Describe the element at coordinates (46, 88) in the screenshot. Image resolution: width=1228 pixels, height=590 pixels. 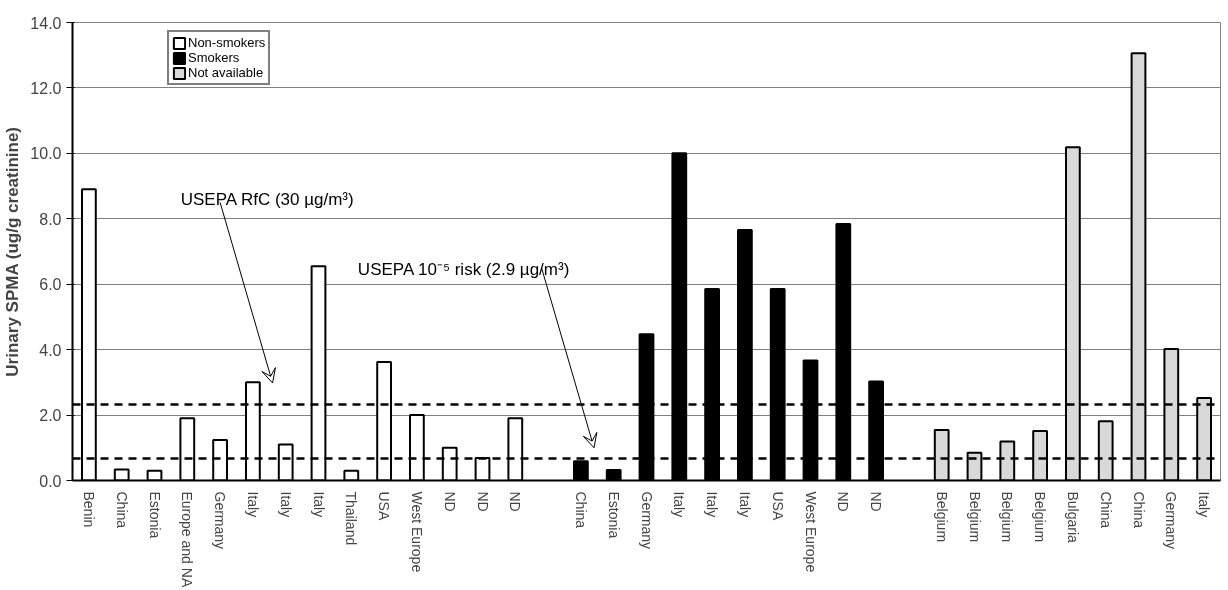
I see `y-tick-label: 12.0` at that location.